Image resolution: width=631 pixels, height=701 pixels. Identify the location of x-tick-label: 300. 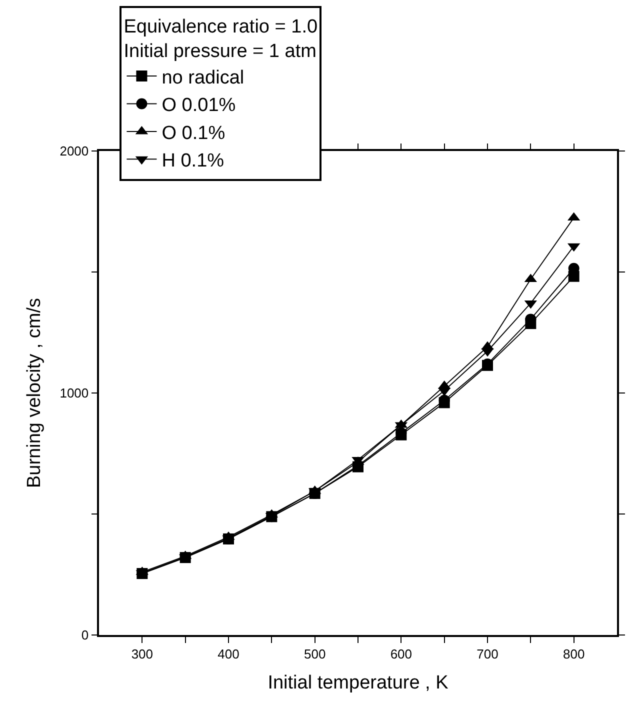
(142, 654).